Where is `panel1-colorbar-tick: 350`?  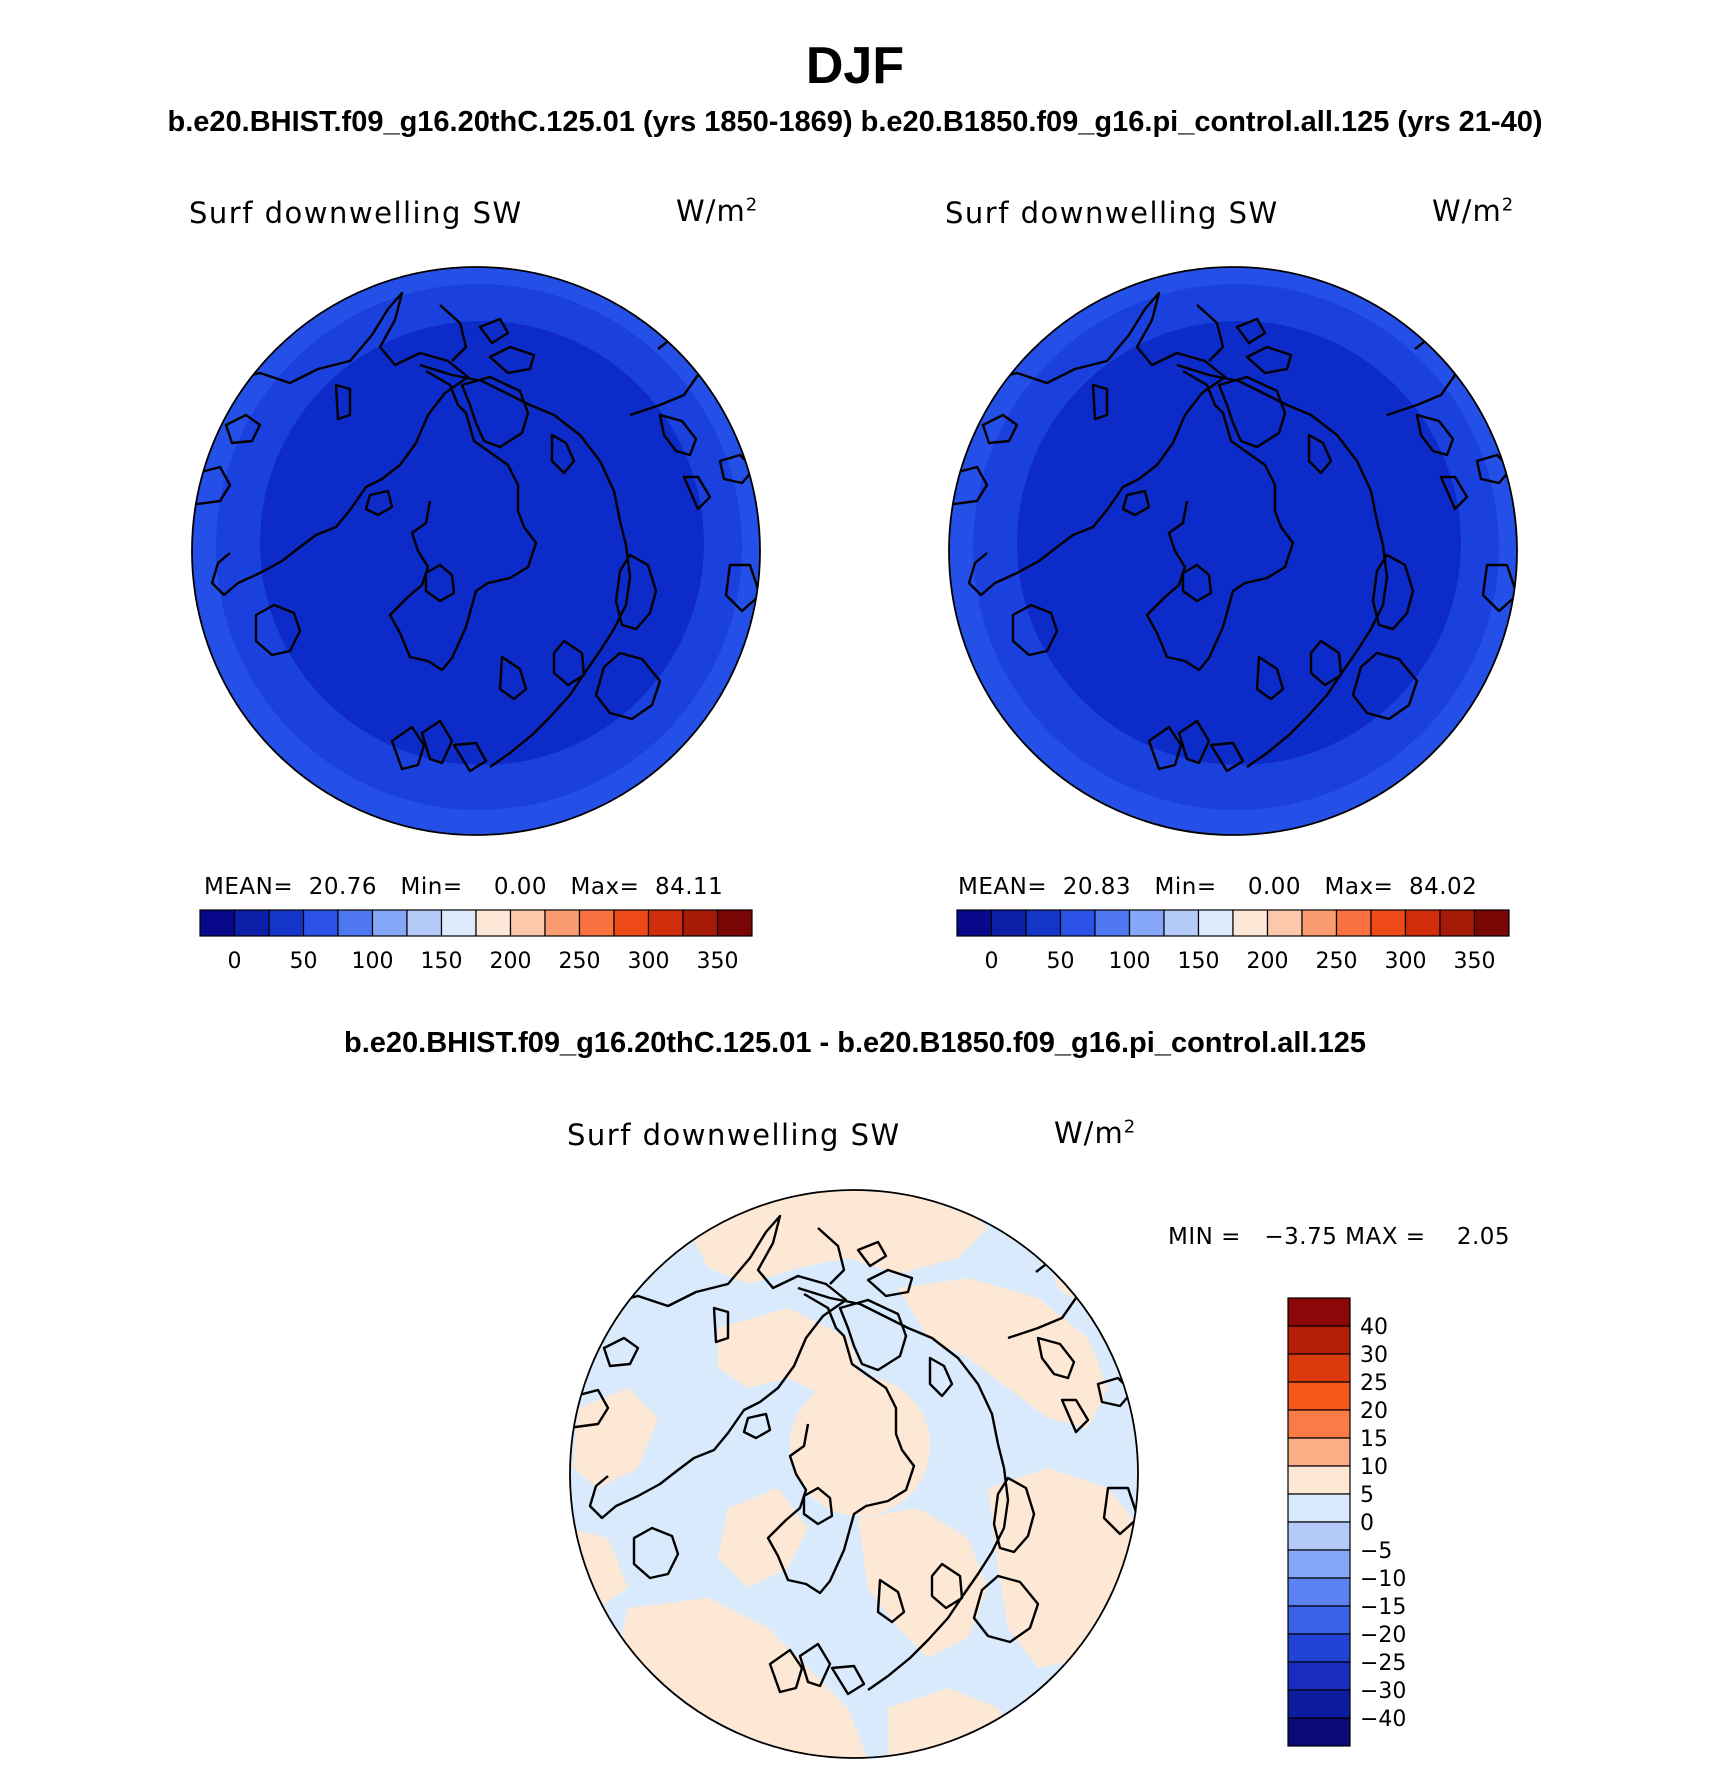
panel1-colorbar-tick: 350 is located at coordinates (718, 961).